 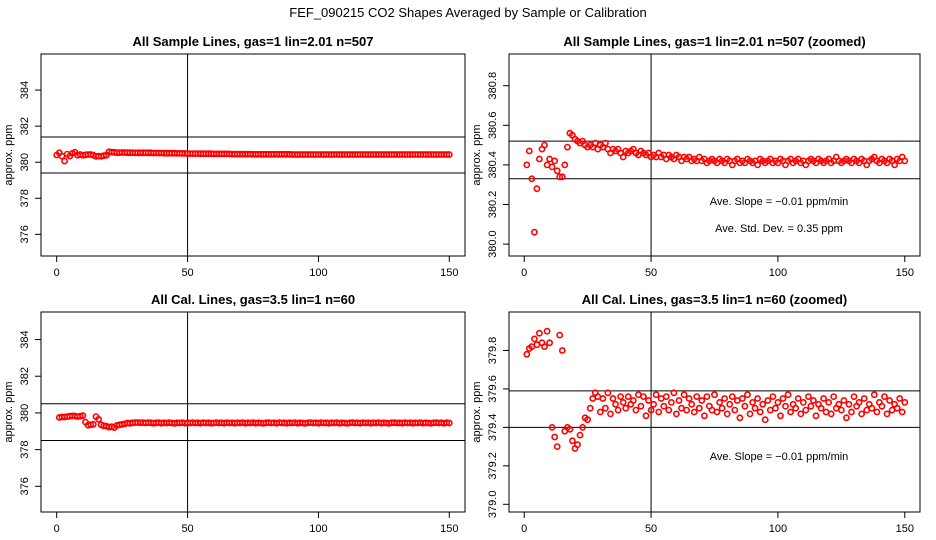 I want to click on y-tick-label: 380, so click(x=25, y=413).